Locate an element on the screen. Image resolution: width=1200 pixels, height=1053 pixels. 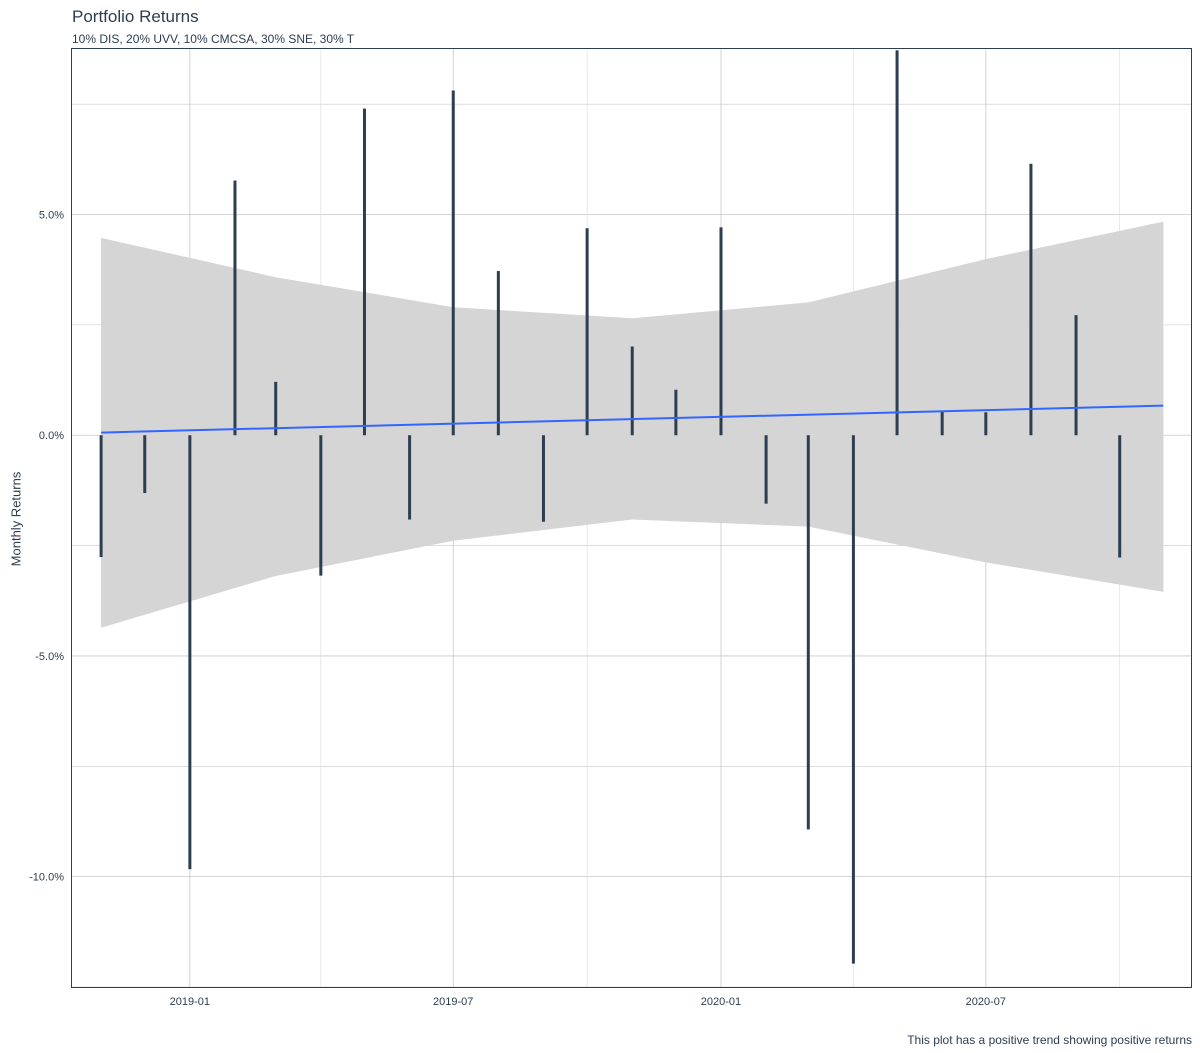
y-tick-label: -10.0% is located at coordinates (46, 878).